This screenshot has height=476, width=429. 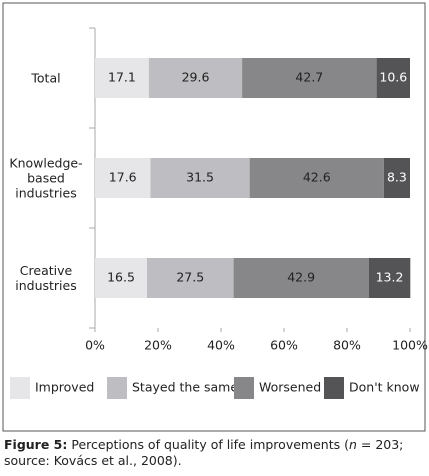 I want to click on value-label: 8.3, so click(x=397, y=177).